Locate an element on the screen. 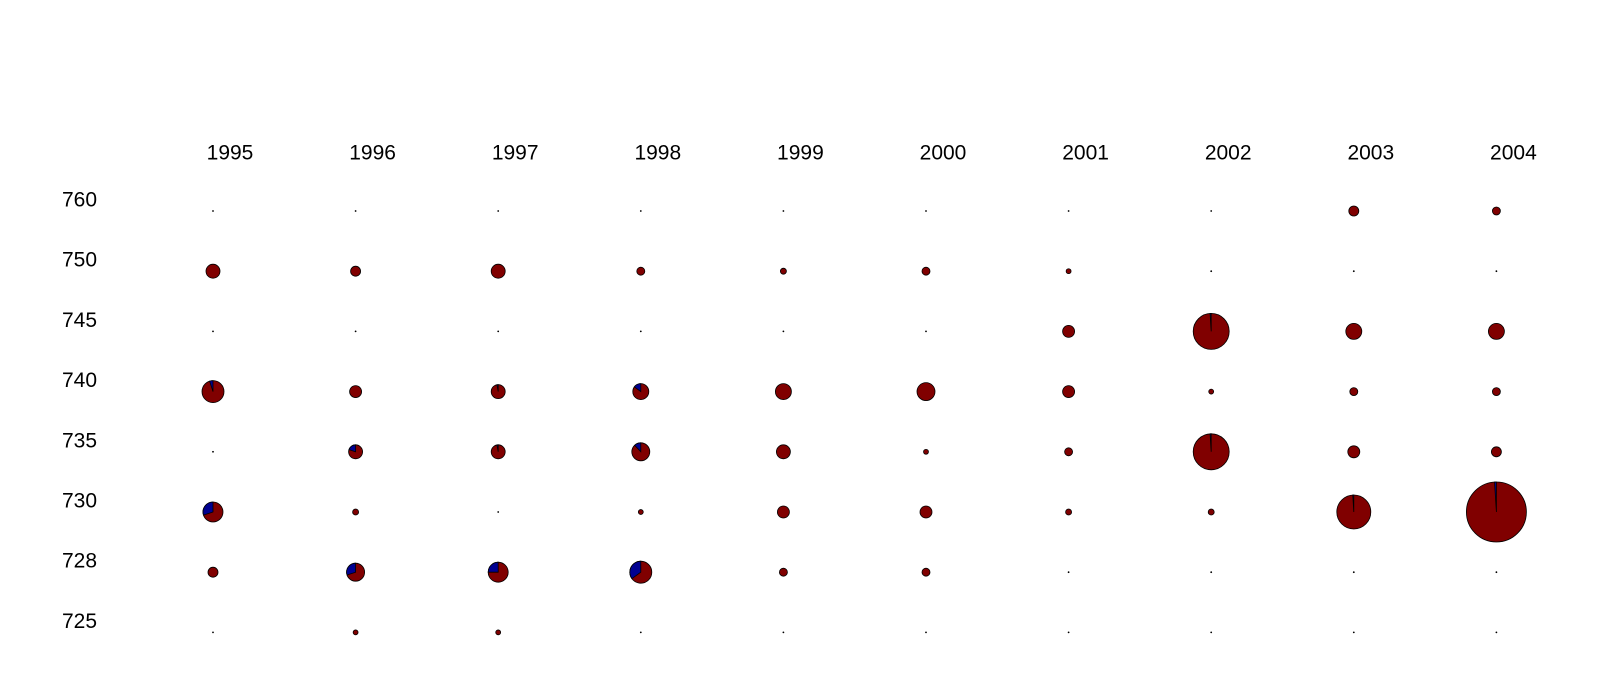 This screenshot has height=682, width=1612. column-label: 1999 is located at coordinates (800, 153).